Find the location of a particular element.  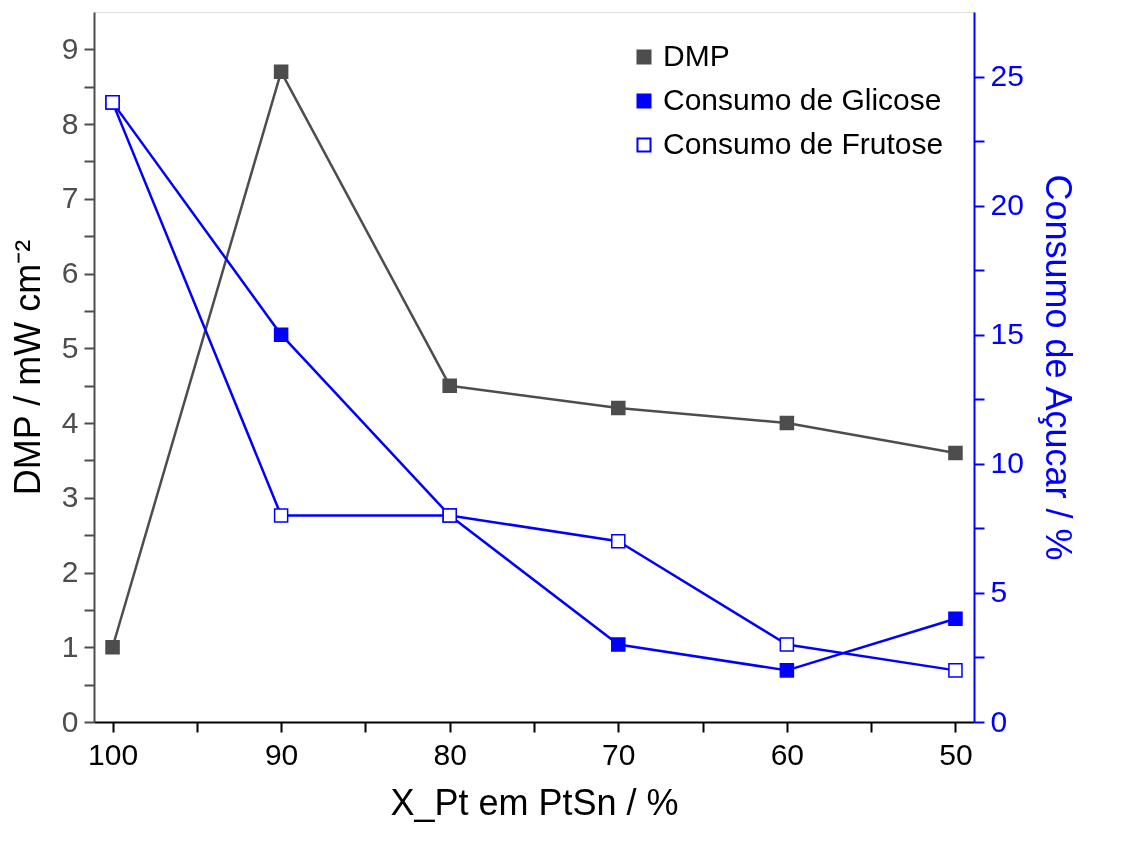

x-tick-label: 100 is located at coordinates (113, 754).